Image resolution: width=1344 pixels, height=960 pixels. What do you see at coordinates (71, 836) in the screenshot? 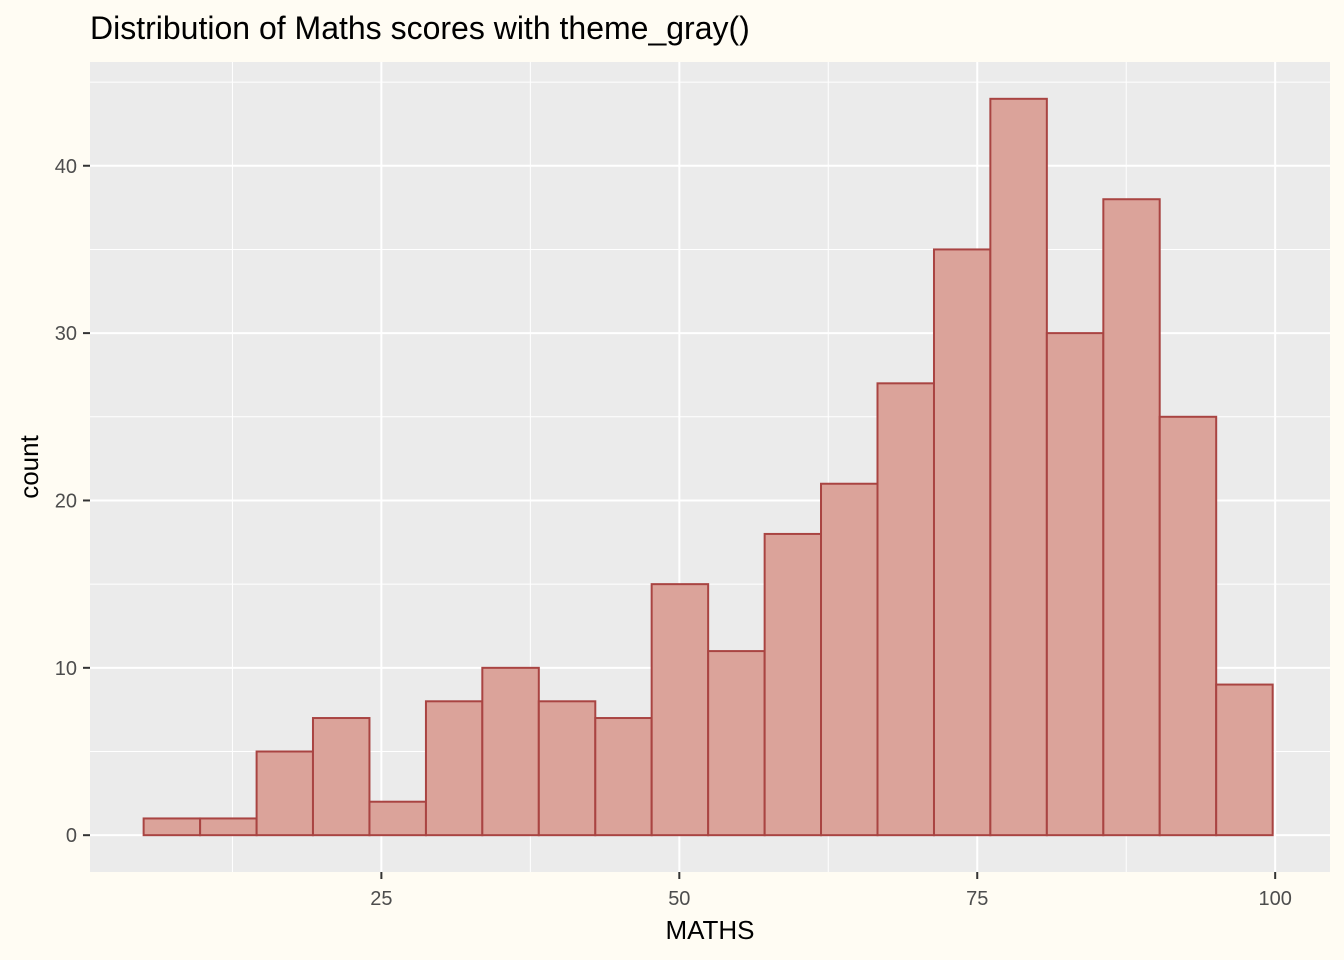
I see `y-tick-label: 0` at bounding box center [71, 836].